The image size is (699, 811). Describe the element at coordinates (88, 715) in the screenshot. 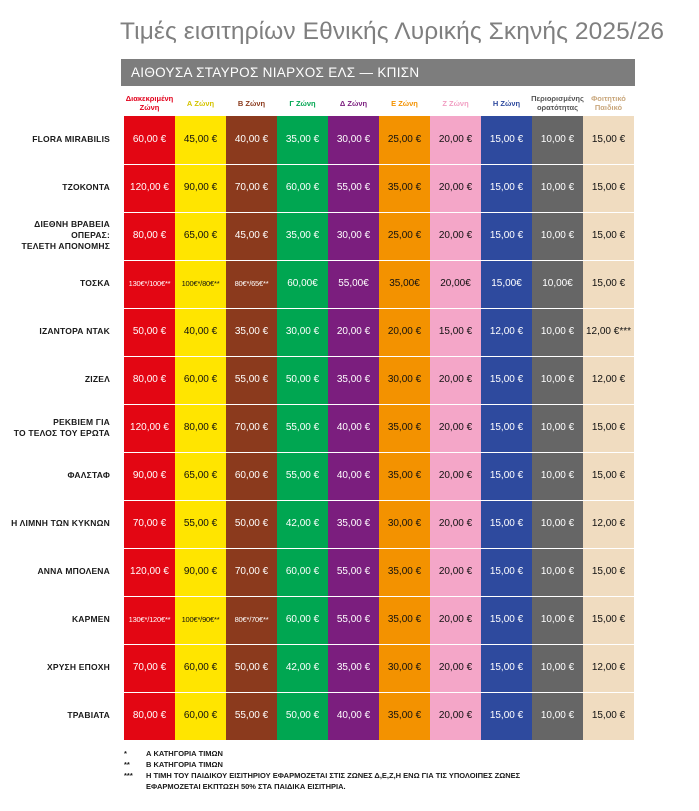

I see `event-name: ΤΡΑΒΙΑΤΑ` at that location.